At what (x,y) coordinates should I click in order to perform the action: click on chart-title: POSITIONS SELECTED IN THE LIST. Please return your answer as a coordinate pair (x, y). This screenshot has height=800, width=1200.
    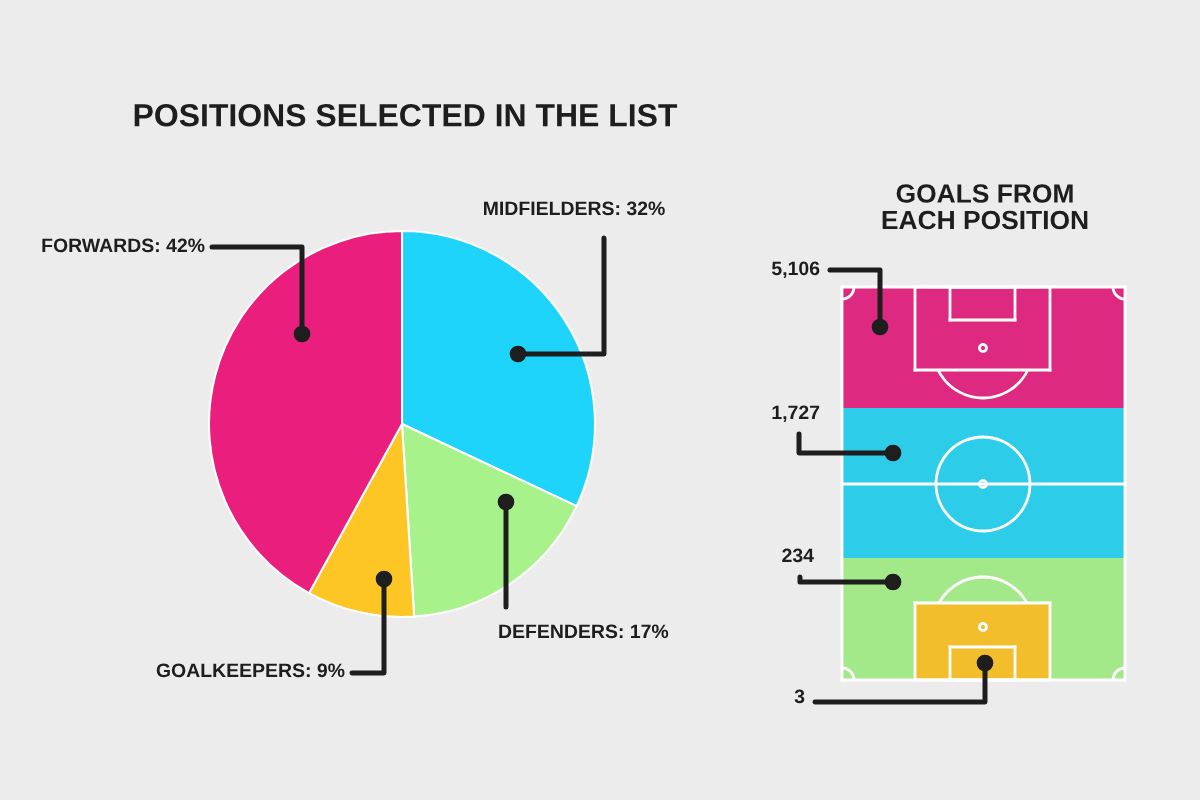
    Looking at the image, I should click on (406, 115).